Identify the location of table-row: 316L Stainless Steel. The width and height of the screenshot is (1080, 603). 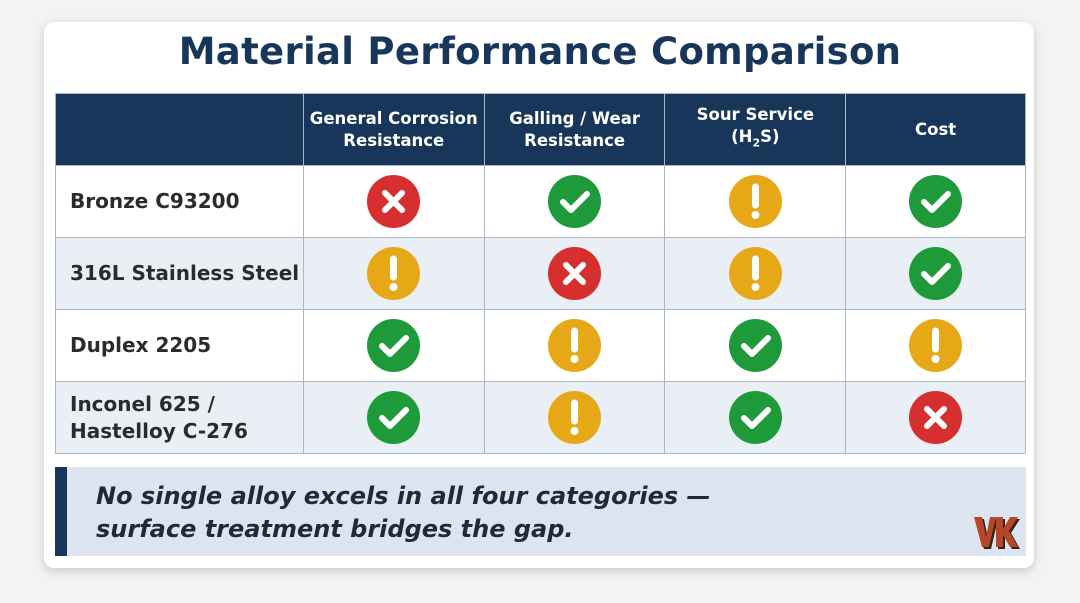
(540, 273).